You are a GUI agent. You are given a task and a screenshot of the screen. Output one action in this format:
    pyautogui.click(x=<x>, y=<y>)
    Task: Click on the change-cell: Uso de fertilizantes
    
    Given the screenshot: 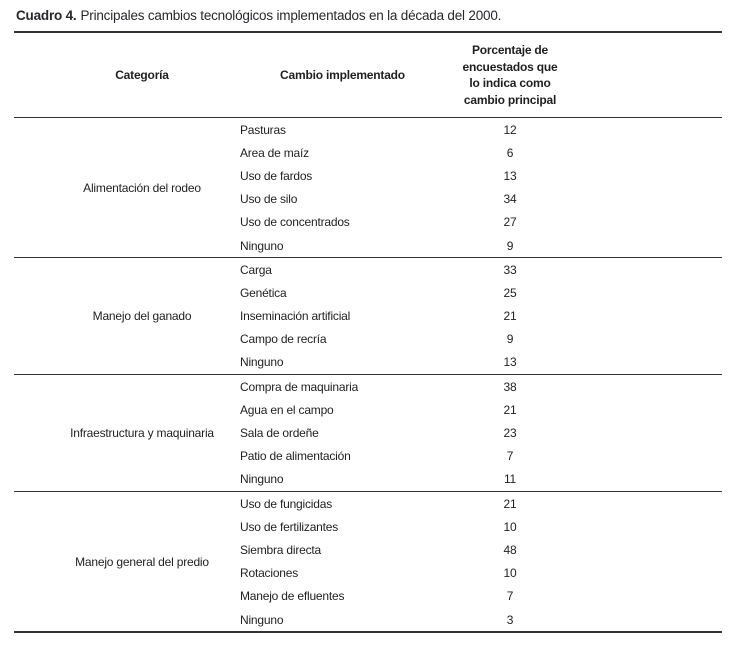 What is the action you would take?
    pyautogui.click(x=289, y=526)
    